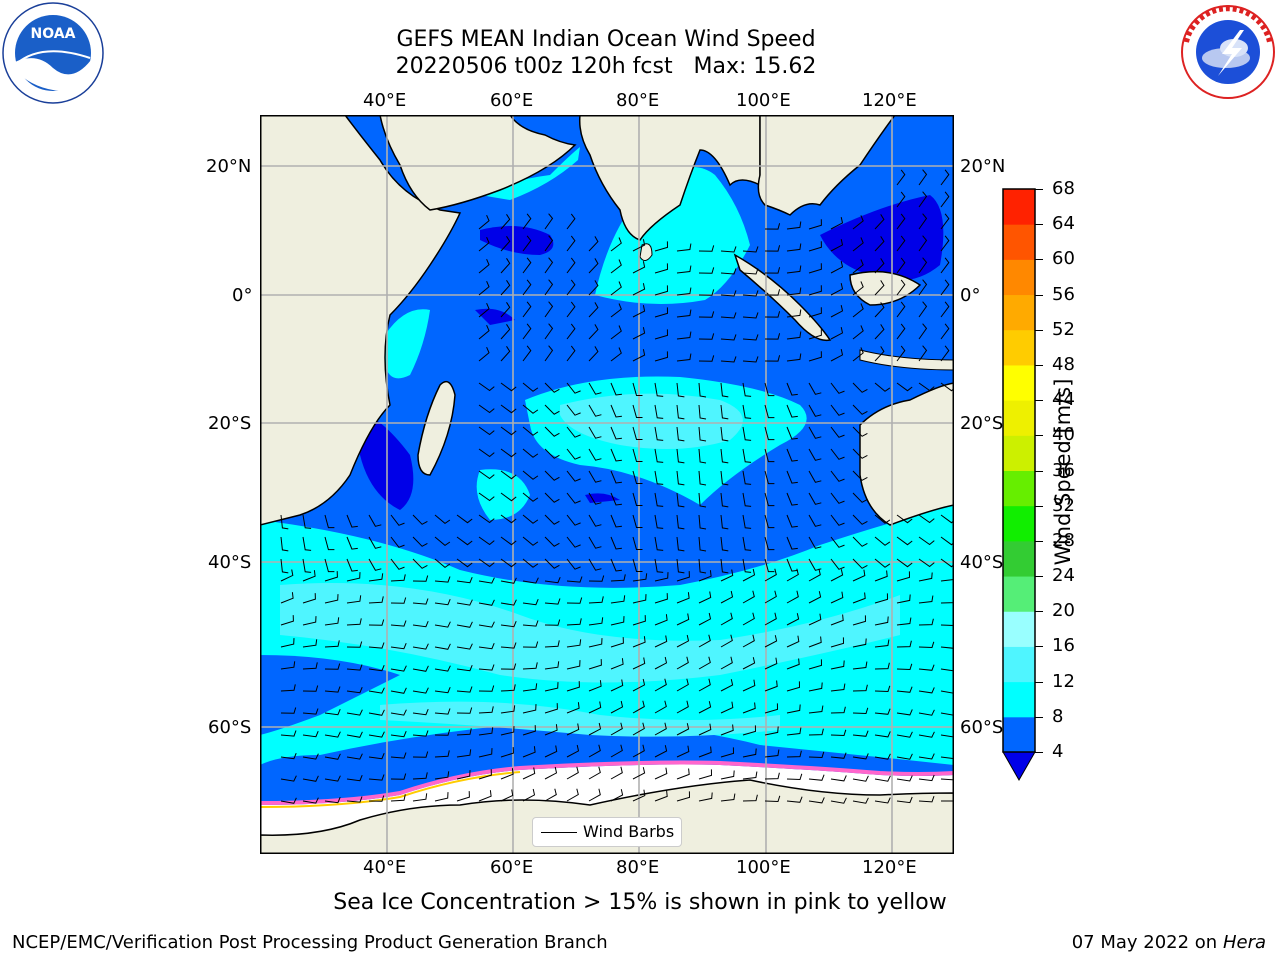 This screenshot has height=960, width=1280. Describe the element at coordinates (782, 297) in the screenshot. I see `sumatra-land` at that location.